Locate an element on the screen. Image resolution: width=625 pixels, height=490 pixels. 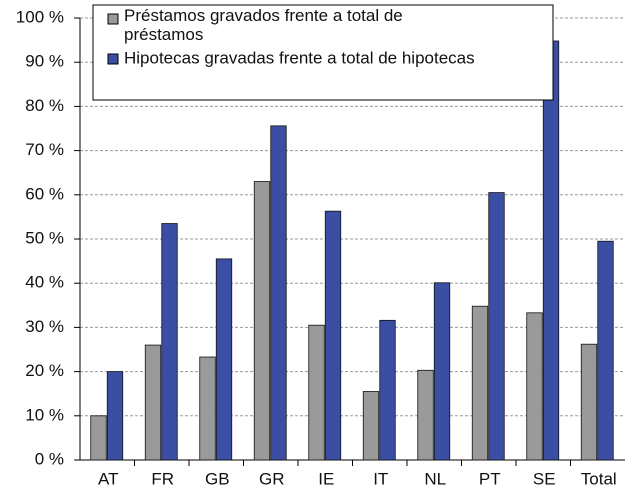
y-tick-label: 100 % is located at coordinates (40, 16).